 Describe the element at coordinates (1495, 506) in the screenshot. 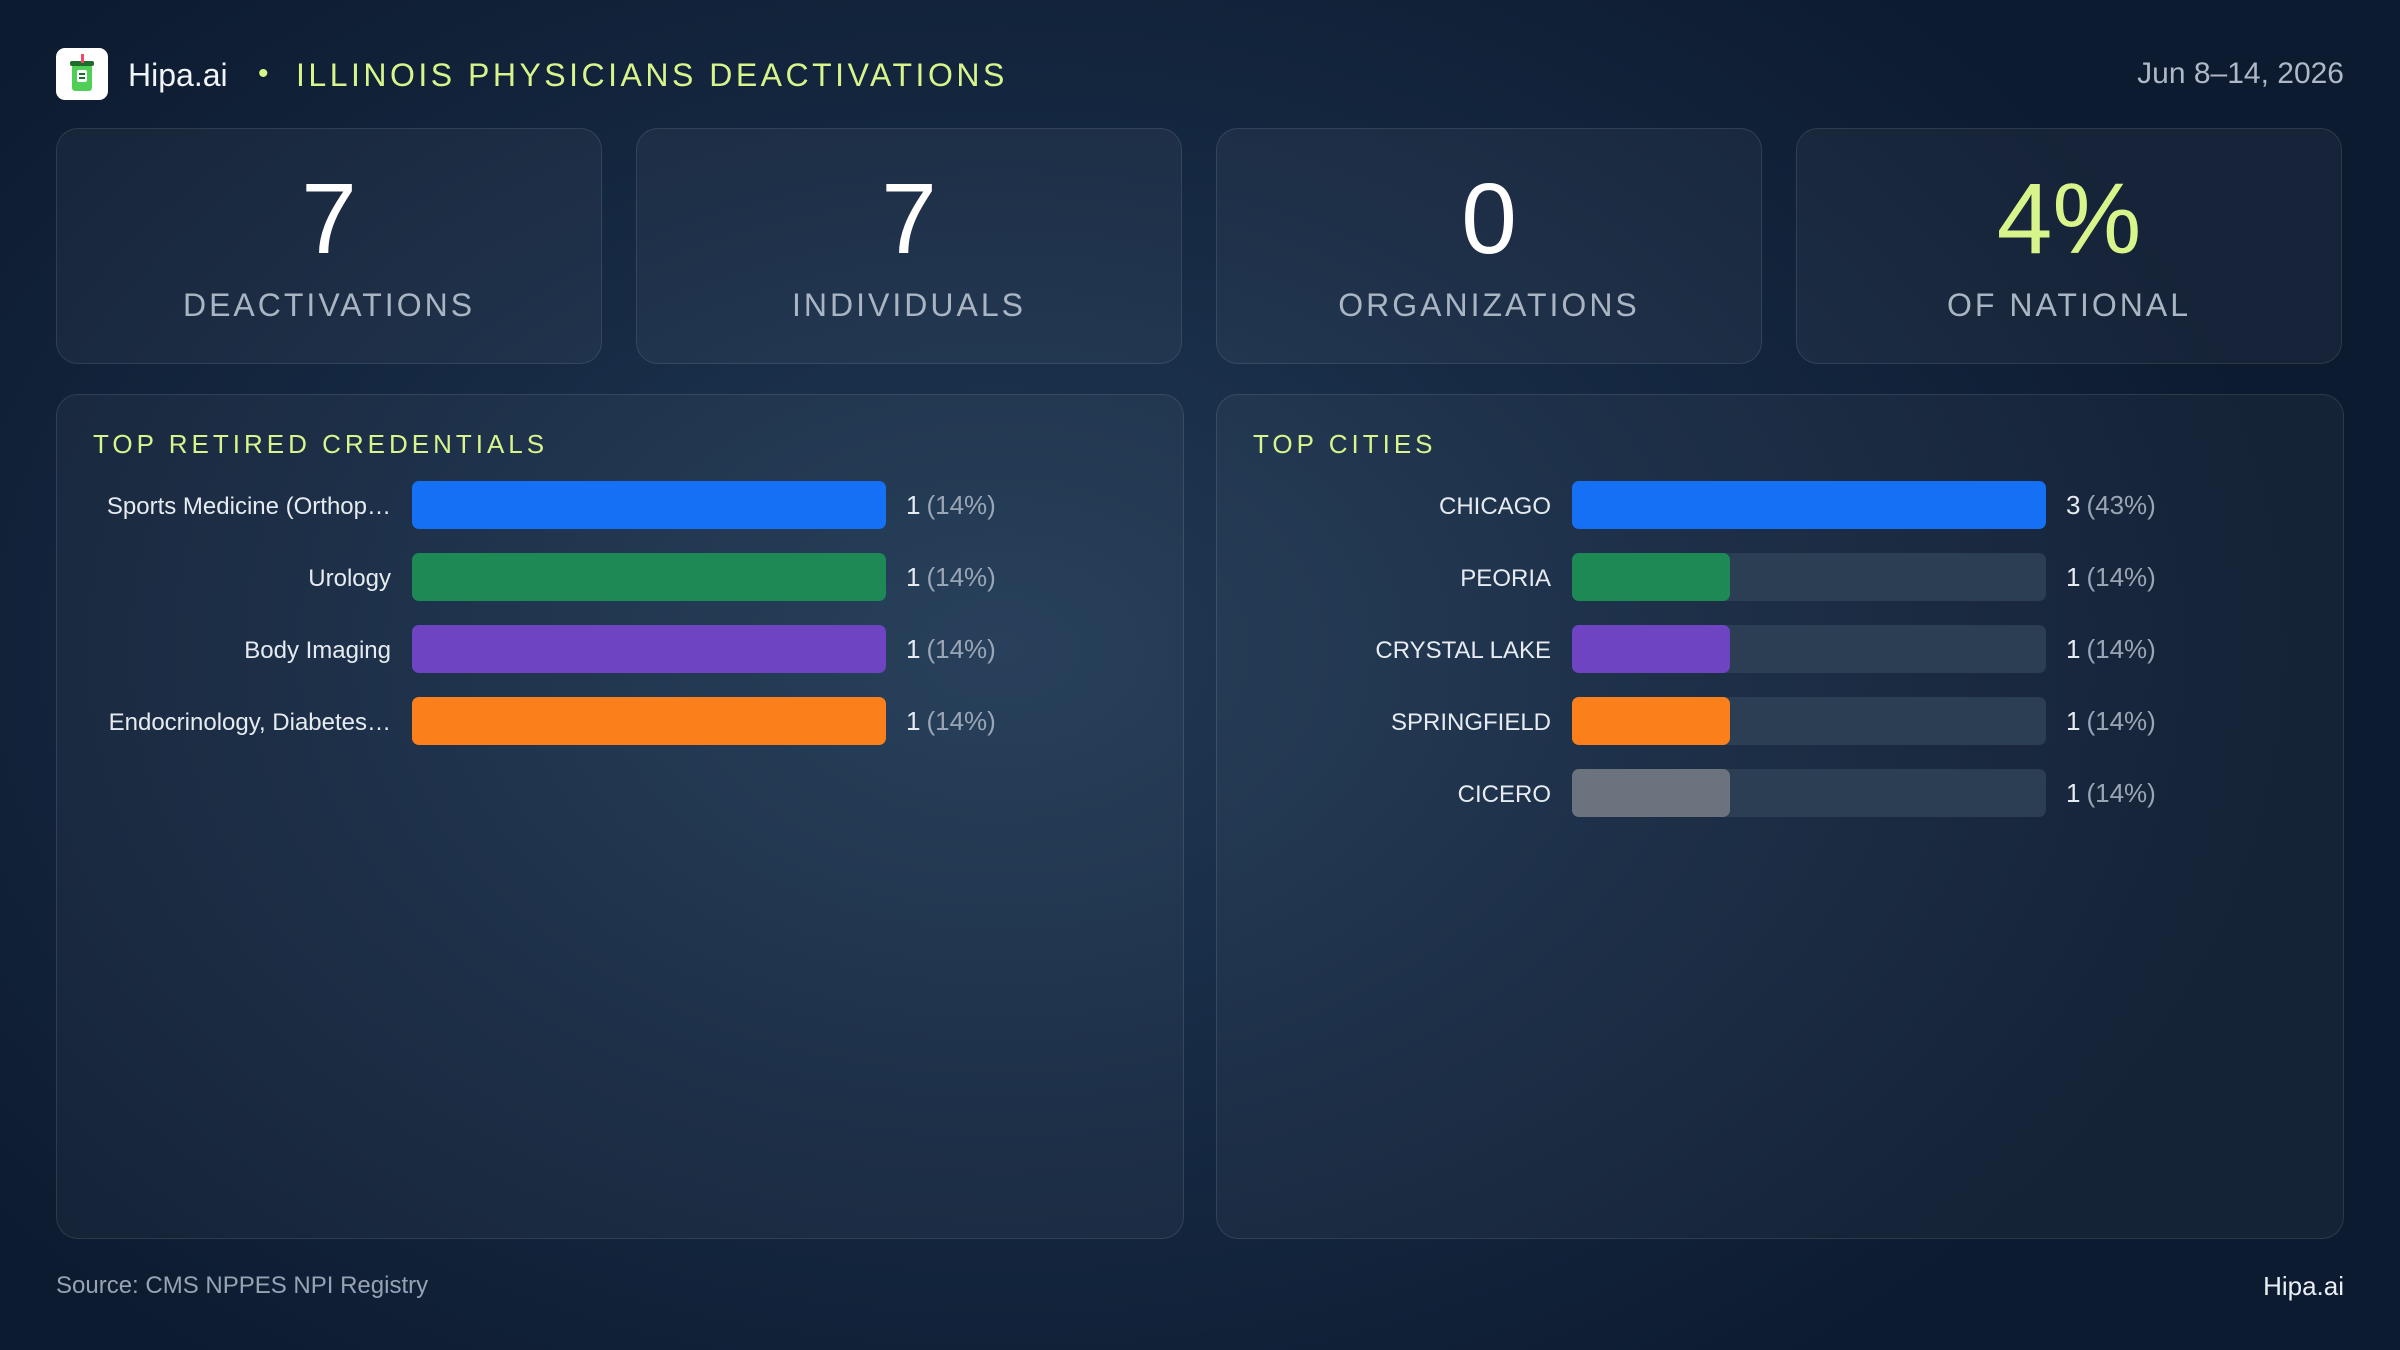

I see `category-label: CHICAGO` at that location.